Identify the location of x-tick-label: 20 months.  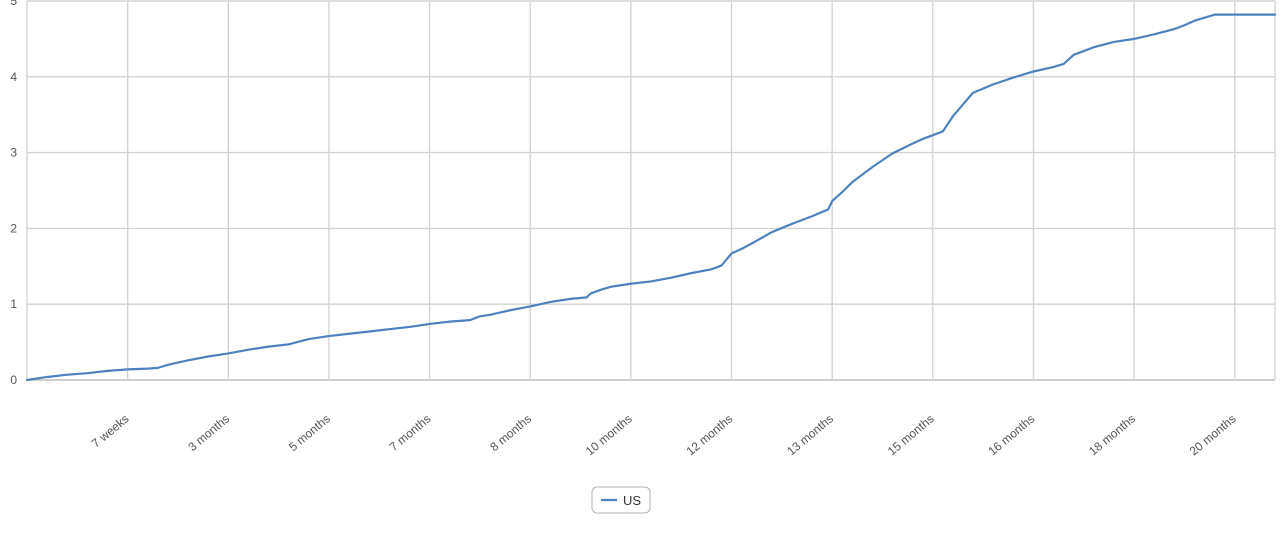
(1213, 435).